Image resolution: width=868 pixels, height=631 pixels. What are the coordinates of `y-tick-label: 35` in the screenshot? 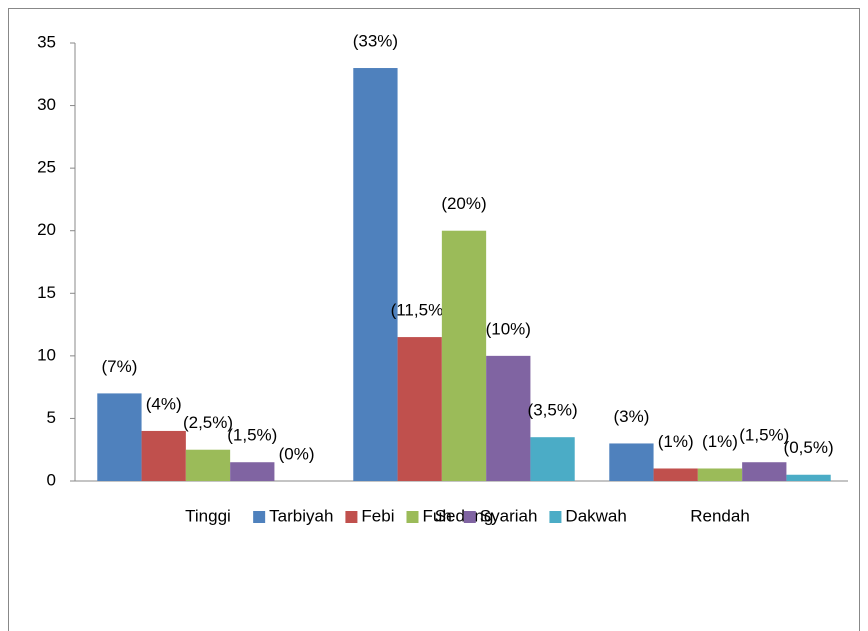 It's located at (46, 41).